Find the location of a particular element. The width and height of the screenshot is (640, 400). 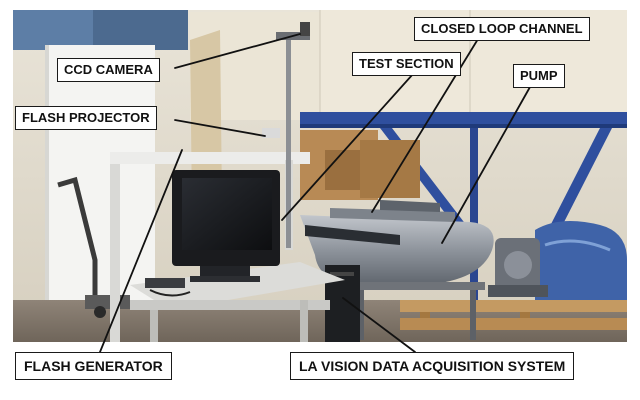

label-test-section: TEST SECTION is located at coordinates (406, 64).